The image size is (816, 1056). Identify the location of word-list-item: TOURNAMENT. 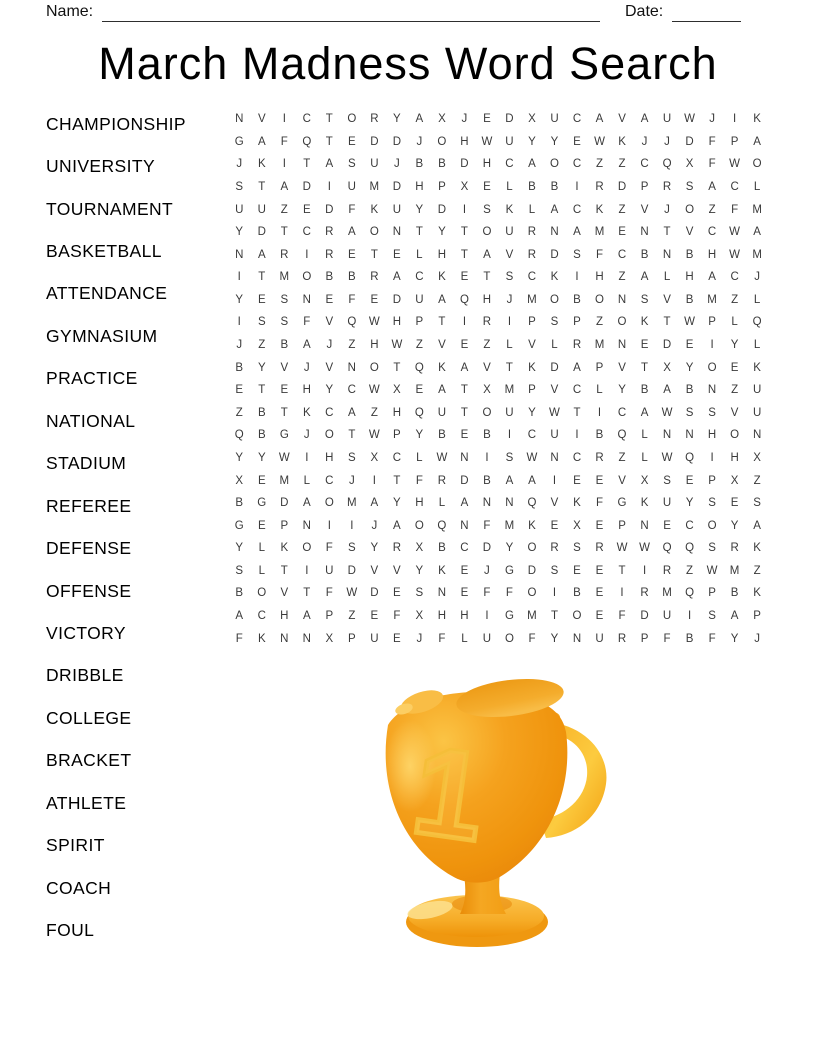
(110, 208).